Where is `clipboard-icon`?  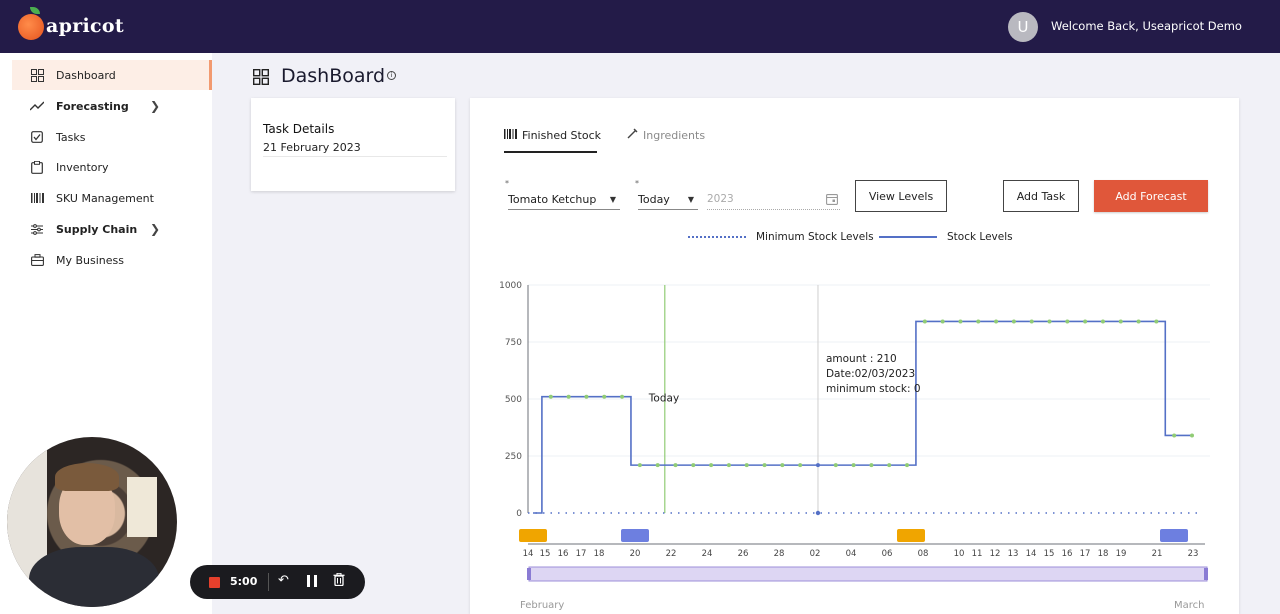 clipboard-icon is located at coordinates (37, 167).